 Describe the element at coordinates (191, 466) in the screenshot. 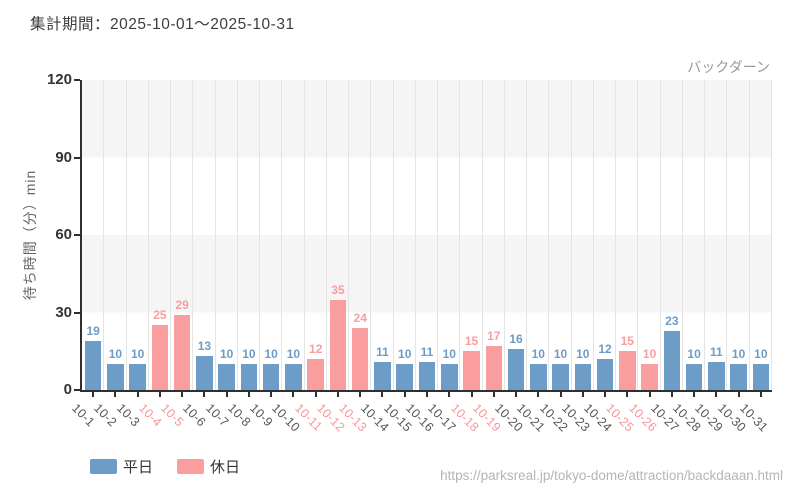

I see `legend-swatch-holiday` at that location.